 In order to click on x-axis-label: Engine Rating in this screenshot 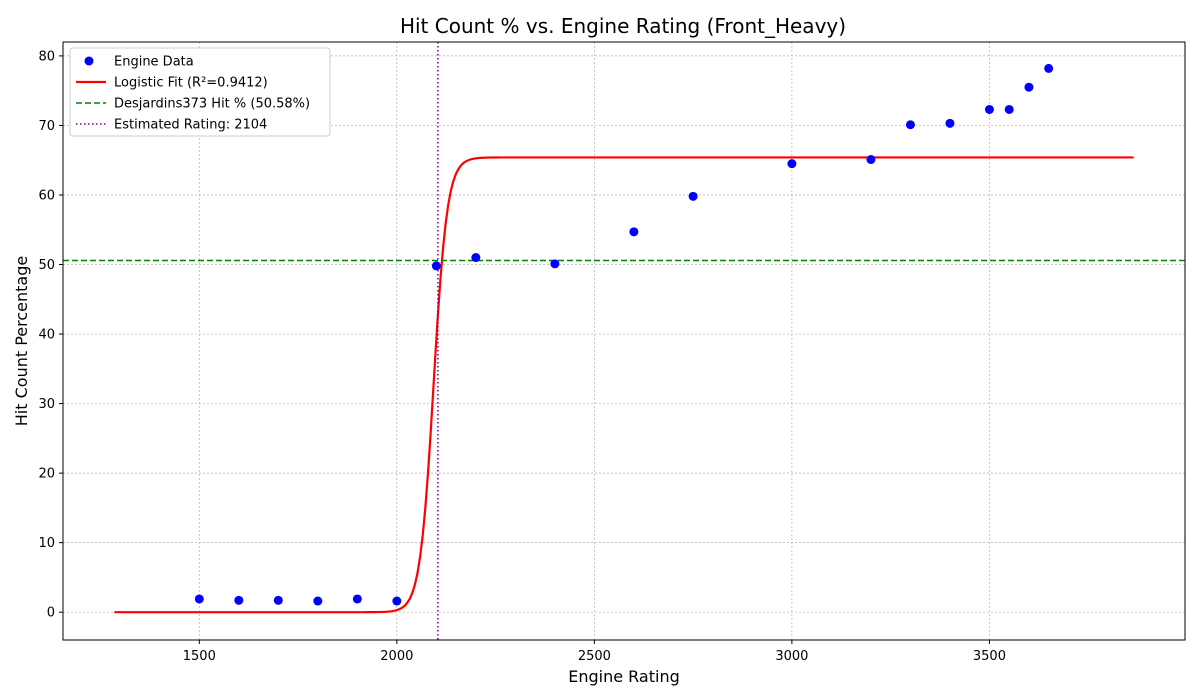, I will do `click(624, 676)`.